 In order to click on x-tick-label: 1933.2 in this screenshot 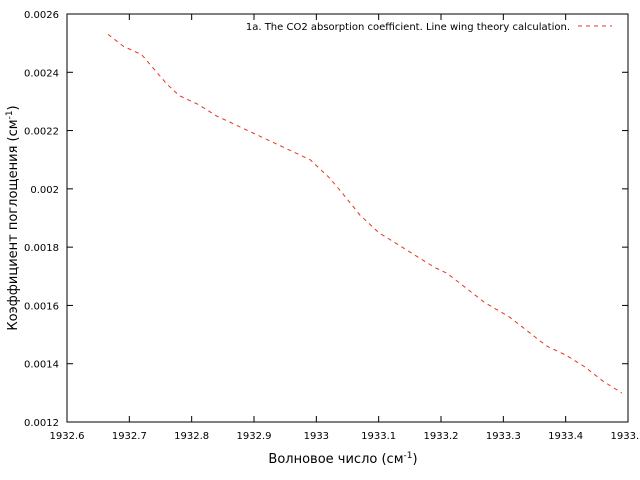, I will do `click(441, 436)`.